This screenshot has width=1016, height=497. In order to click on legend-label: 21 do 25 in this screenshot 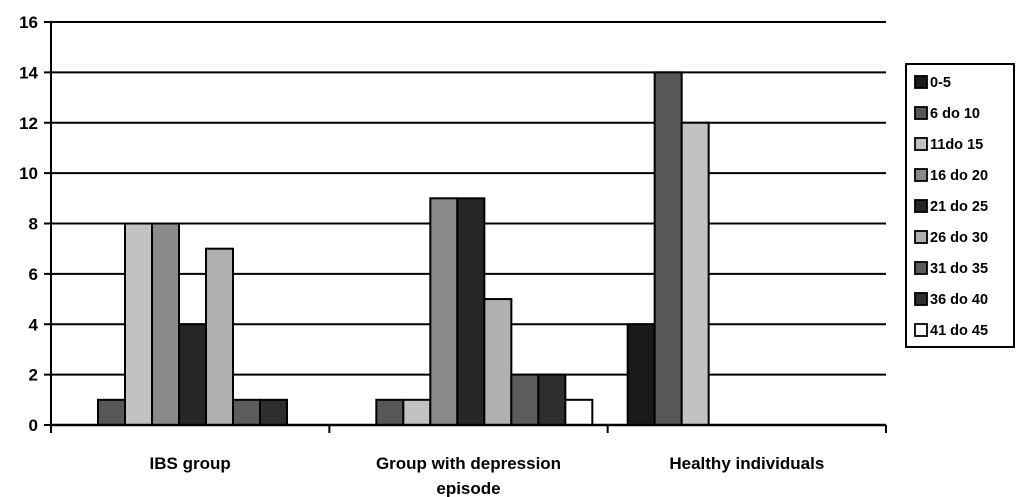, I will do `click(959, 207)`.